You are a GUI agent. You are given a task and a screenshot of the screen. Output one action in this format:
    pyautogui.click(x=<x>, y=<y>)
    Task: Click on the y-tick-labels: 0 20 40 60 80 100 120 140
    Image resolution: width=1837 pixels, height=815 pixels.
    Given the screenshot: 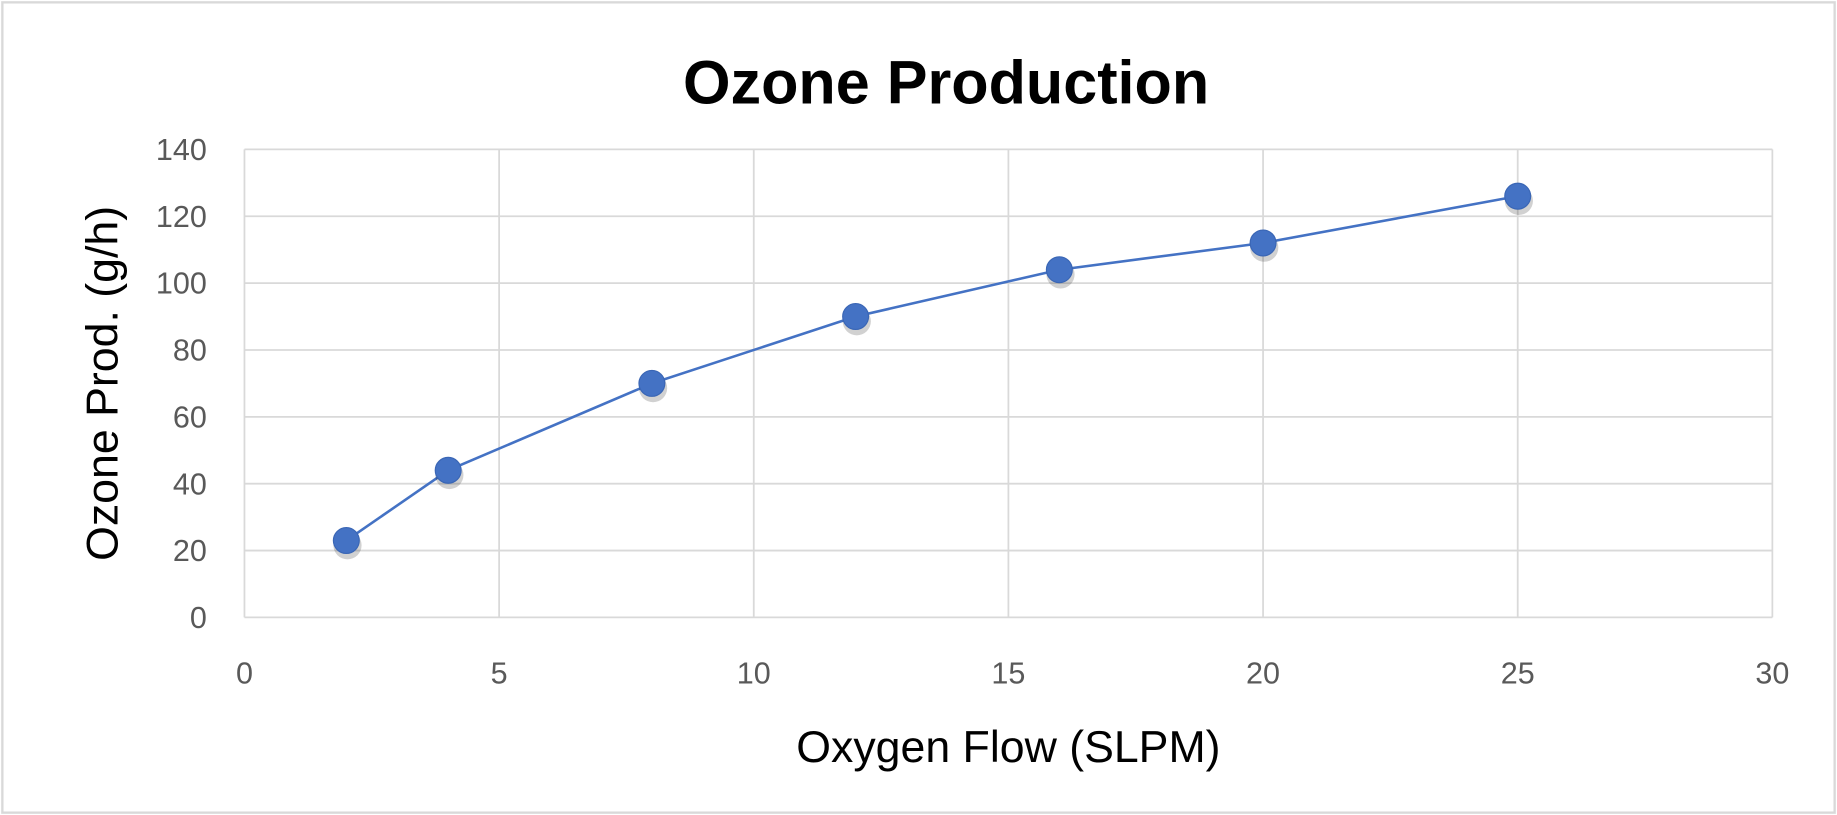 What is the action you would take?
    pyautogui.click(x=181, y=384)
    